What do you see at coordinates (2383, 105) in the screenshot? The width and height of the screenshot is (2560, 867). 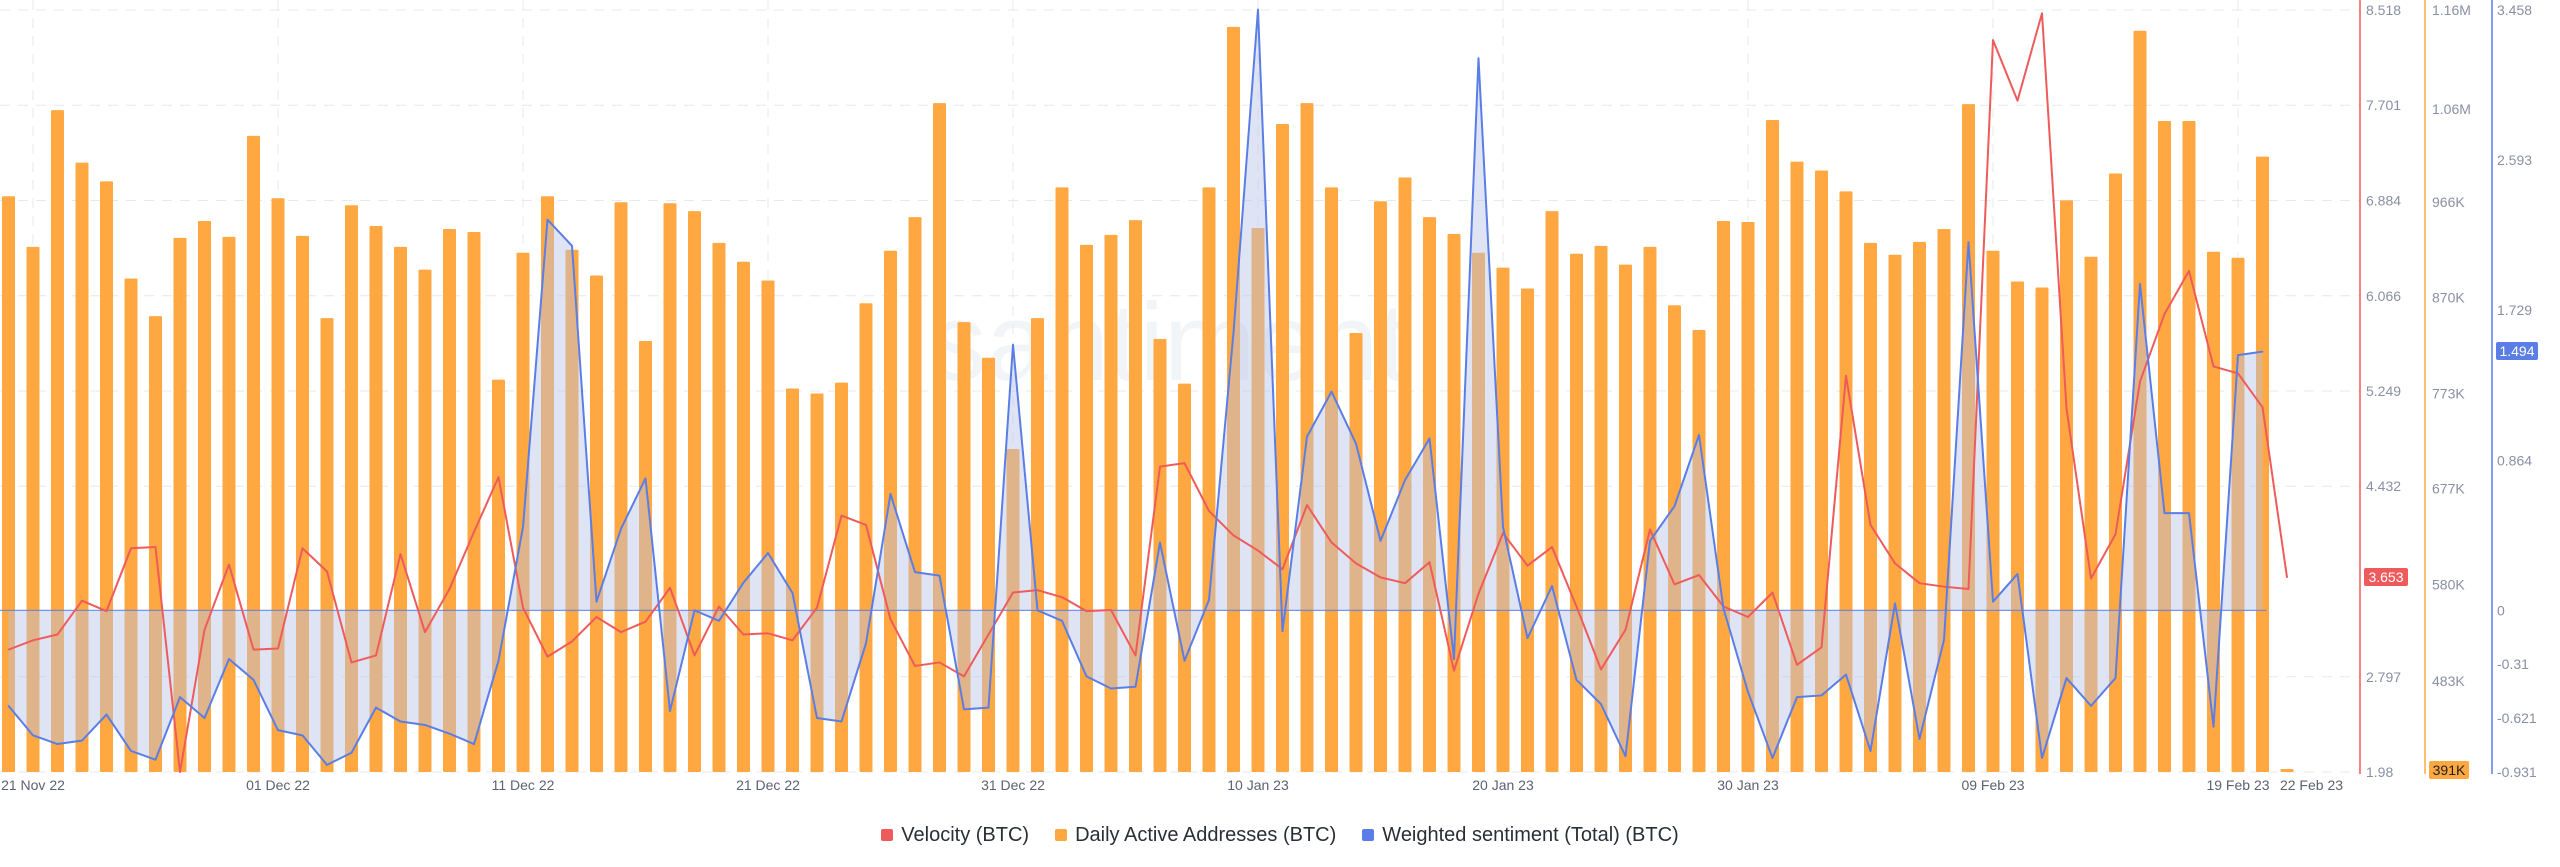 I see `tick-label-velocity: 7.701` at bounding box center [2383, 105].